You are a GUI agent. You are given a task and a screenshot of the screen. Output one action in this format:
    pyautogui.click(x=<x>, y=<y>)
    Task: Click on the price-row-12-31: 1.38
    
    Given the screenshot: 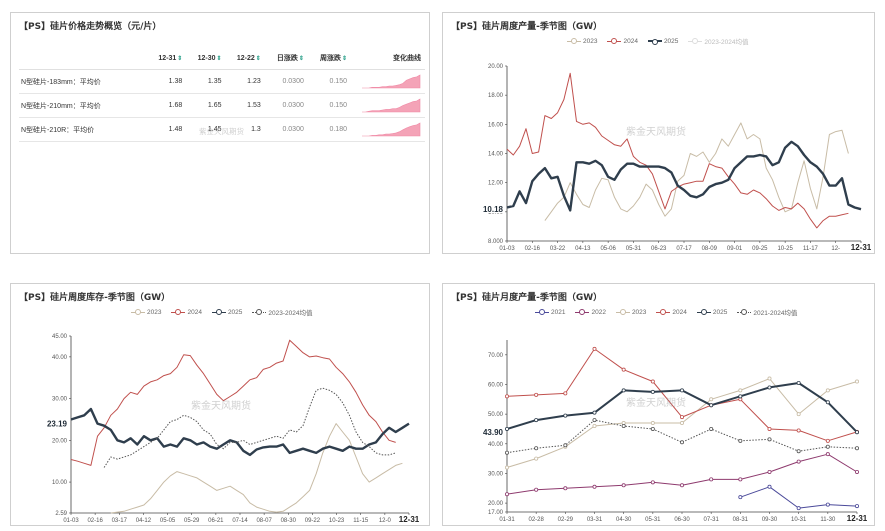 What is the action you would take?
    pyautogui.click(x=167, y=81)
    